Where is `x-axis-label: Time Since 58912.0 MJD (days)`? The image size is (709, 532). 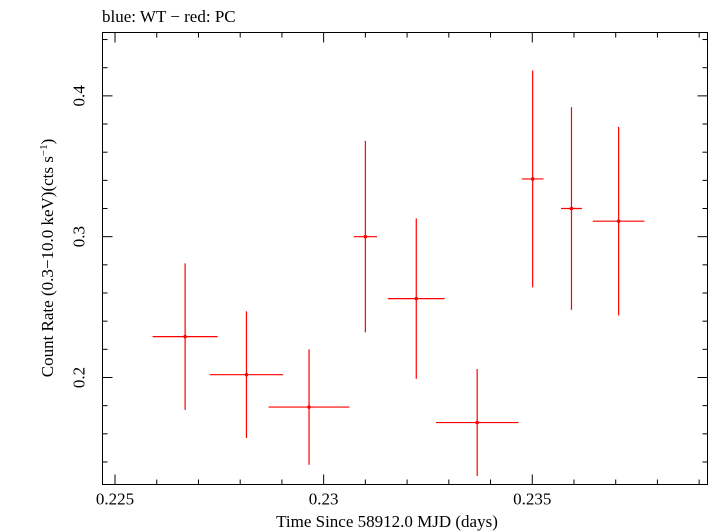
x-axis-label: Time Since 58912.0 MJD (days) is located at coordinates (387, 521).